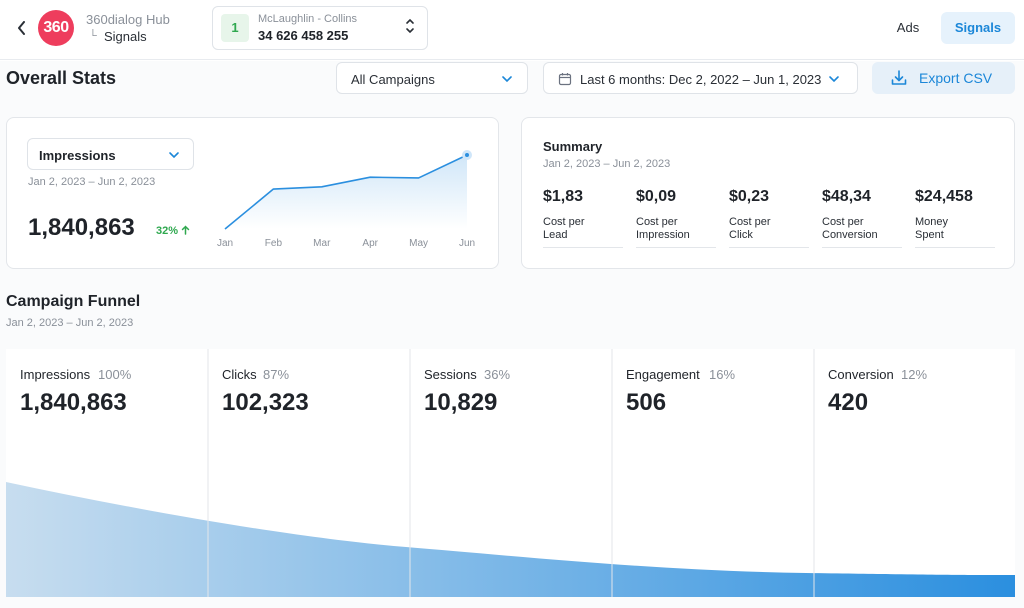 The height and width of the screenshot is (608, 1024). What do you see at coordinates (128, 19) in the screenshot?
I see `hub-name: 360dialog Hub` at bounding box center [128, 19].